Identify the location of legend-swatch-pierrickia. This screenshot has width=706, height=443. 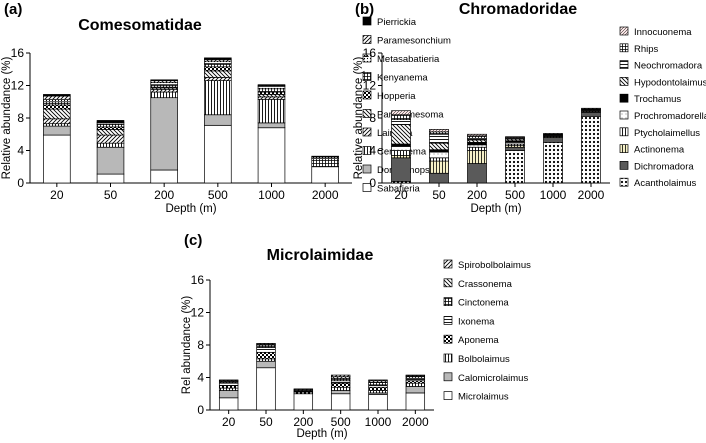
(367, 21).